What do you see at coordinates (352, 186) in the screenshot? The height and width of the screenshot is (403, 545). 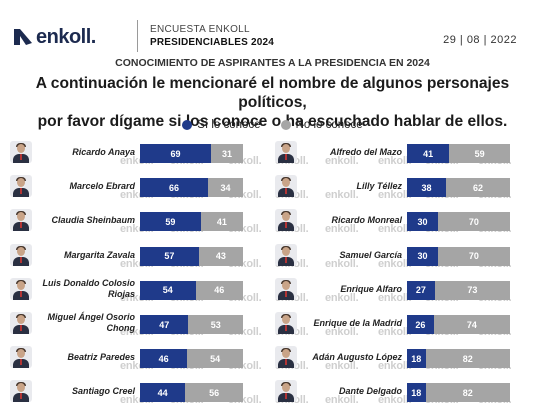 I see `politician-name: Lilly Téllez` at bounding box center [352, 186].